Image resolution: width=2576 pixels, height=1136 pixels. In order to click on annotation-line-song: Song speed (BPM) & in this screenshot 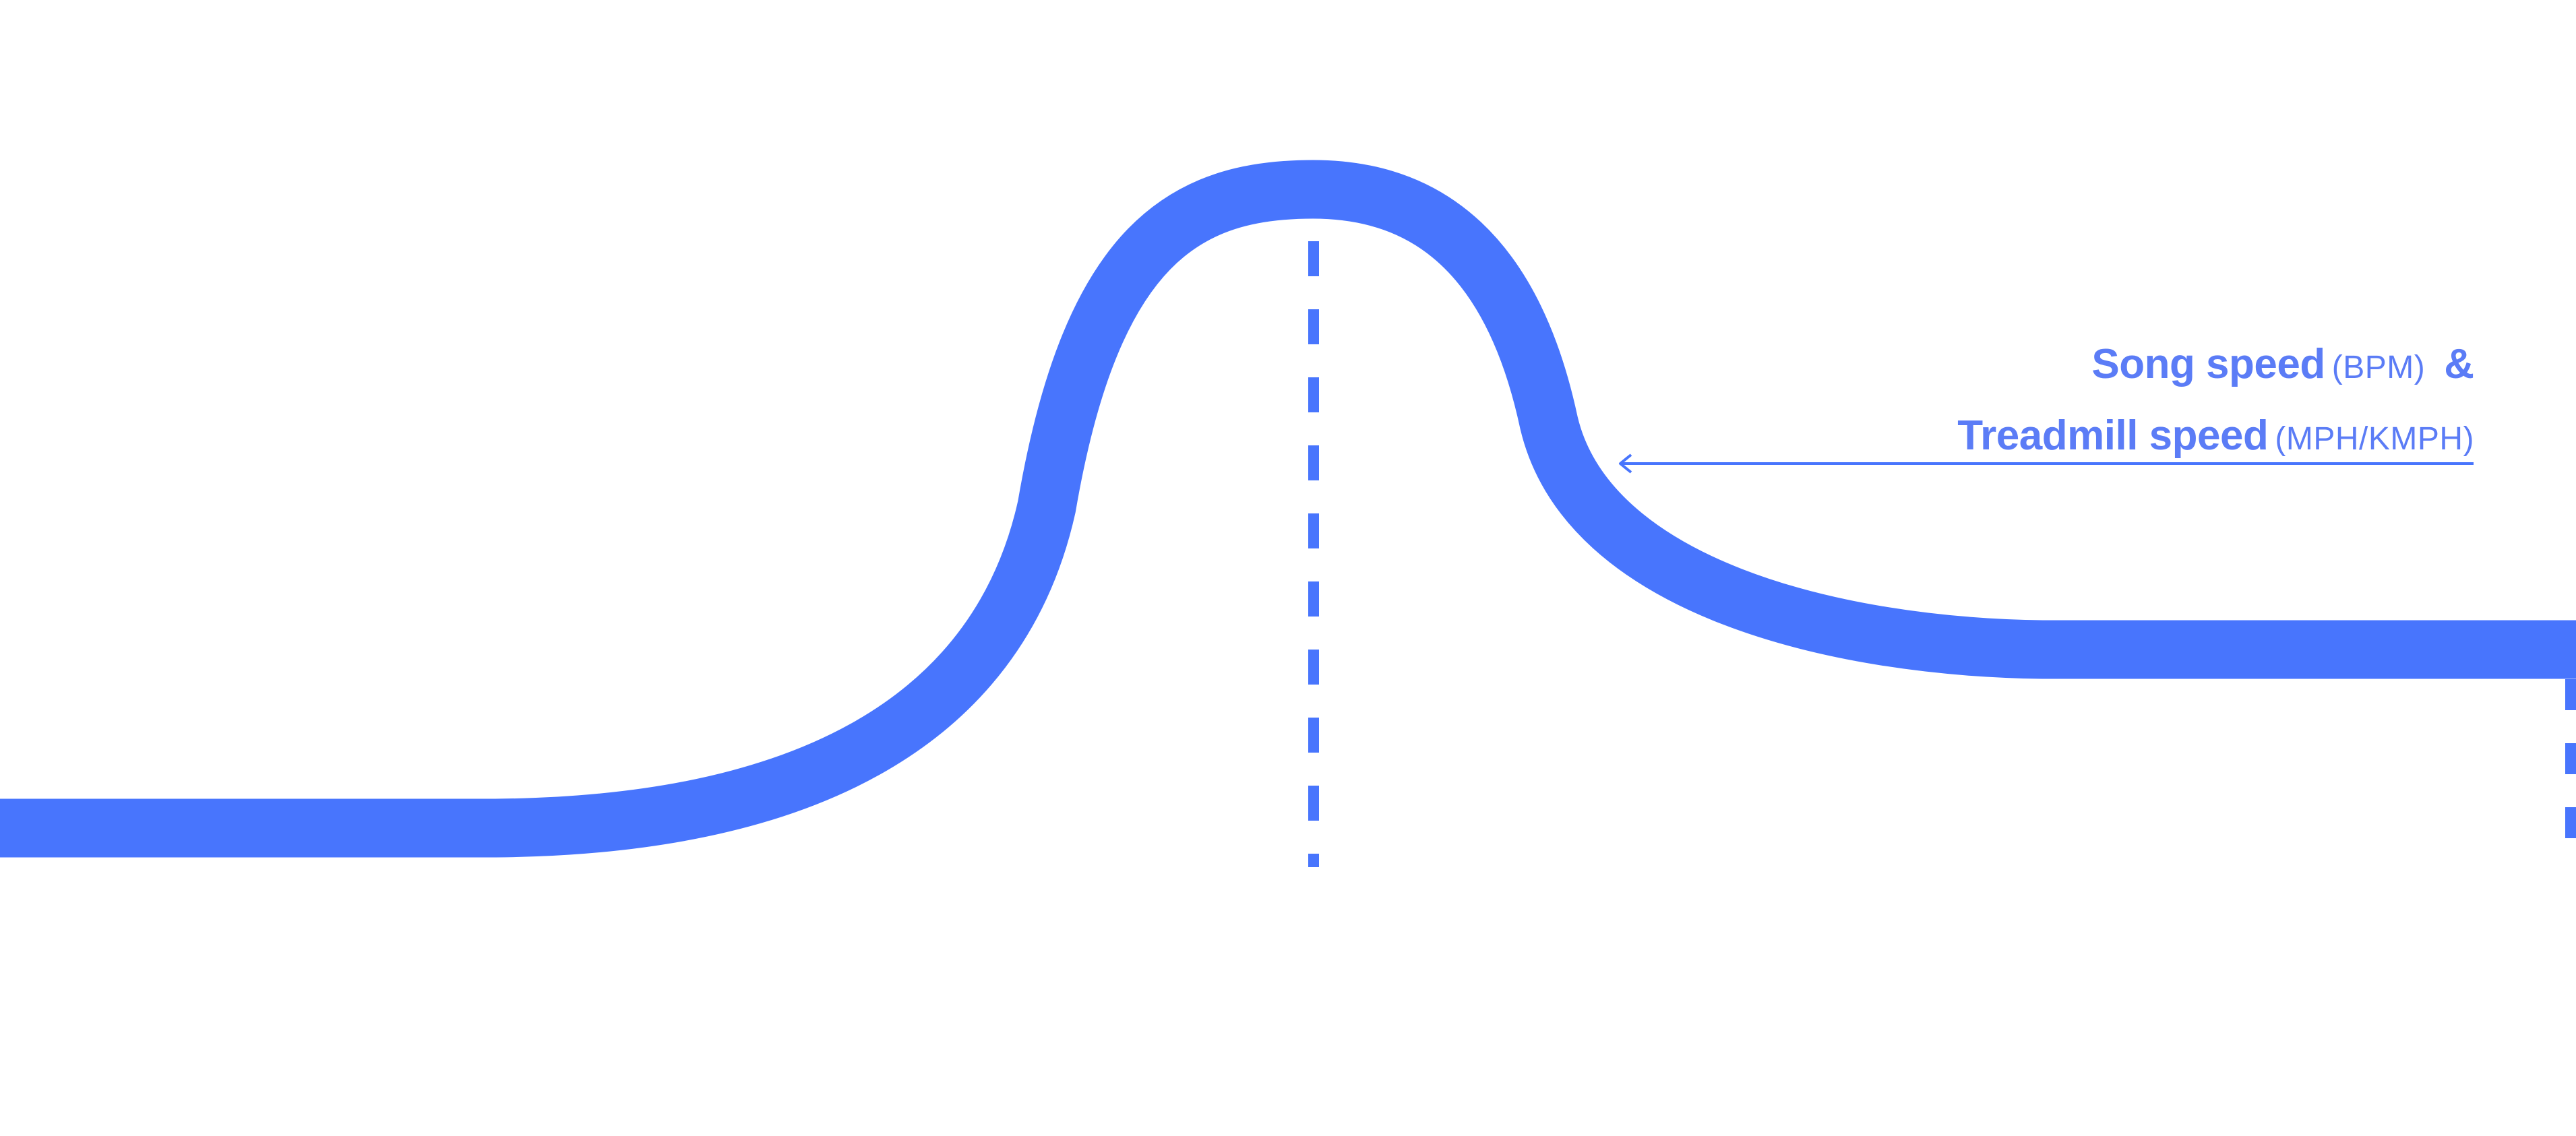, I will do `click(2216, 370)`.